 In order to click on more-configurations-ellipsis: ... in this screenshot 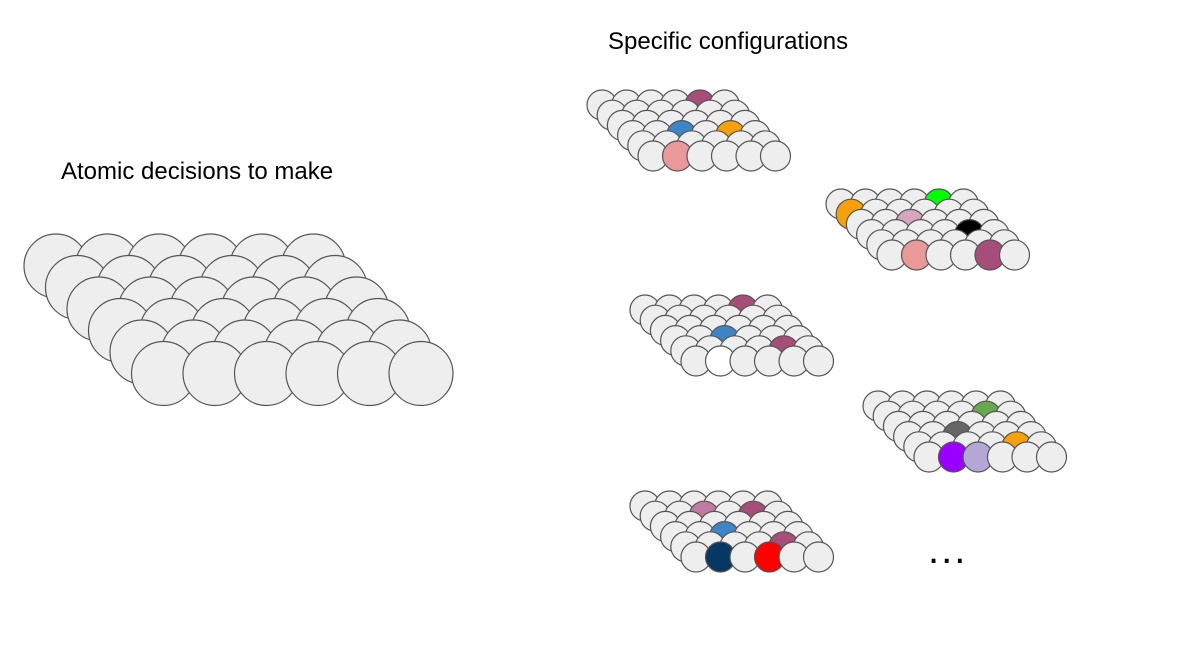, I will do `click(948, 550)`.